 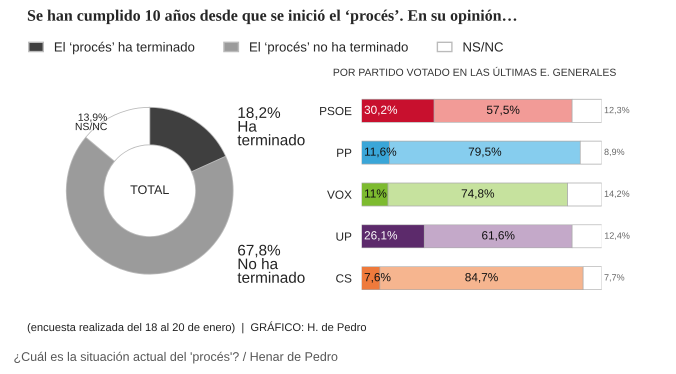 What do you see at coordinates (381, 236) in the screenshot?
I see `data-label: 26,1%` at bounding box center [381, 236].